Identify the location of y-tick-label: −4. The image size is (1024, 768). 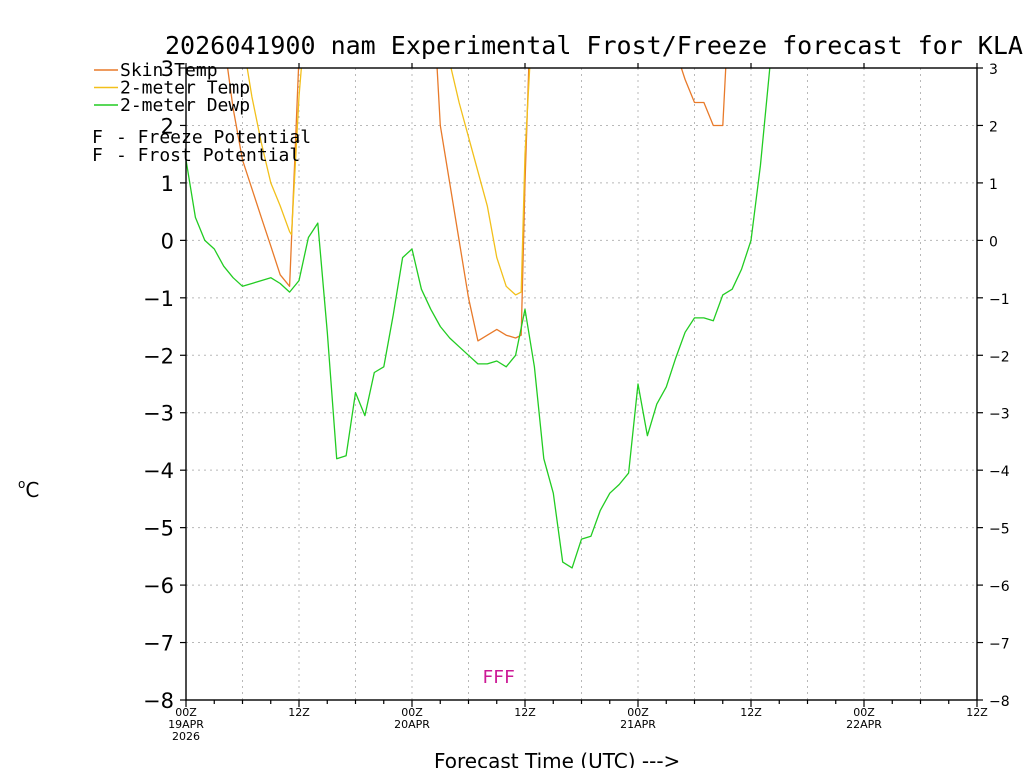
(158, 471).